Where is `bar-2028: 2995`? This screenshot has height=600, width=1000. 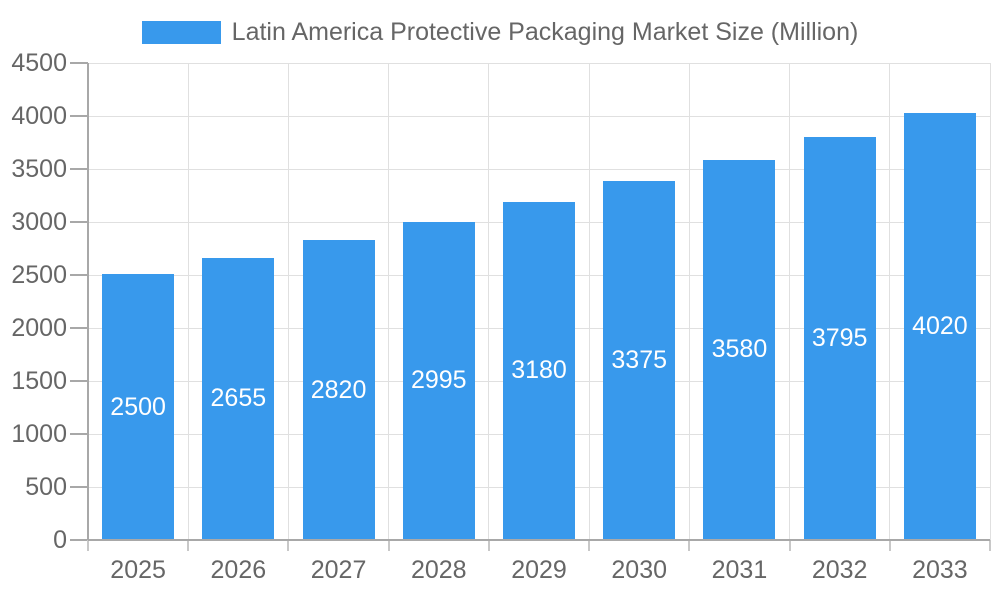 bar-2028: 2995 is located at coordinates (438, 380).